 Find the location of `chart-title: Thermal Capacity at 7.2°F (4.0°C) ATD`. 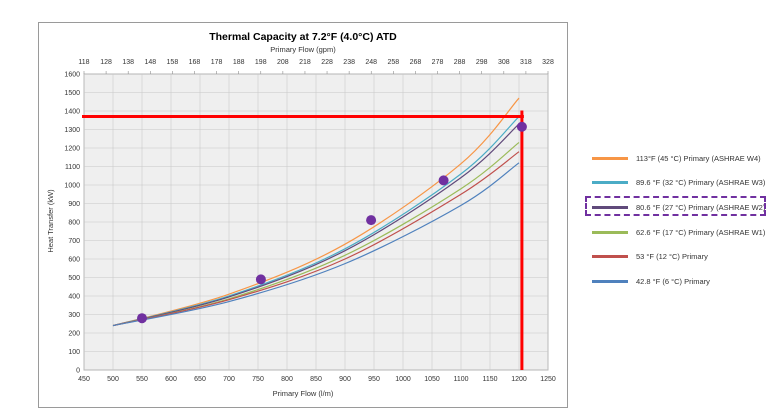

chart-title: Thermal Capacity at 7.2°F (4.0°C) ATD is located at coordinates (303, 37).